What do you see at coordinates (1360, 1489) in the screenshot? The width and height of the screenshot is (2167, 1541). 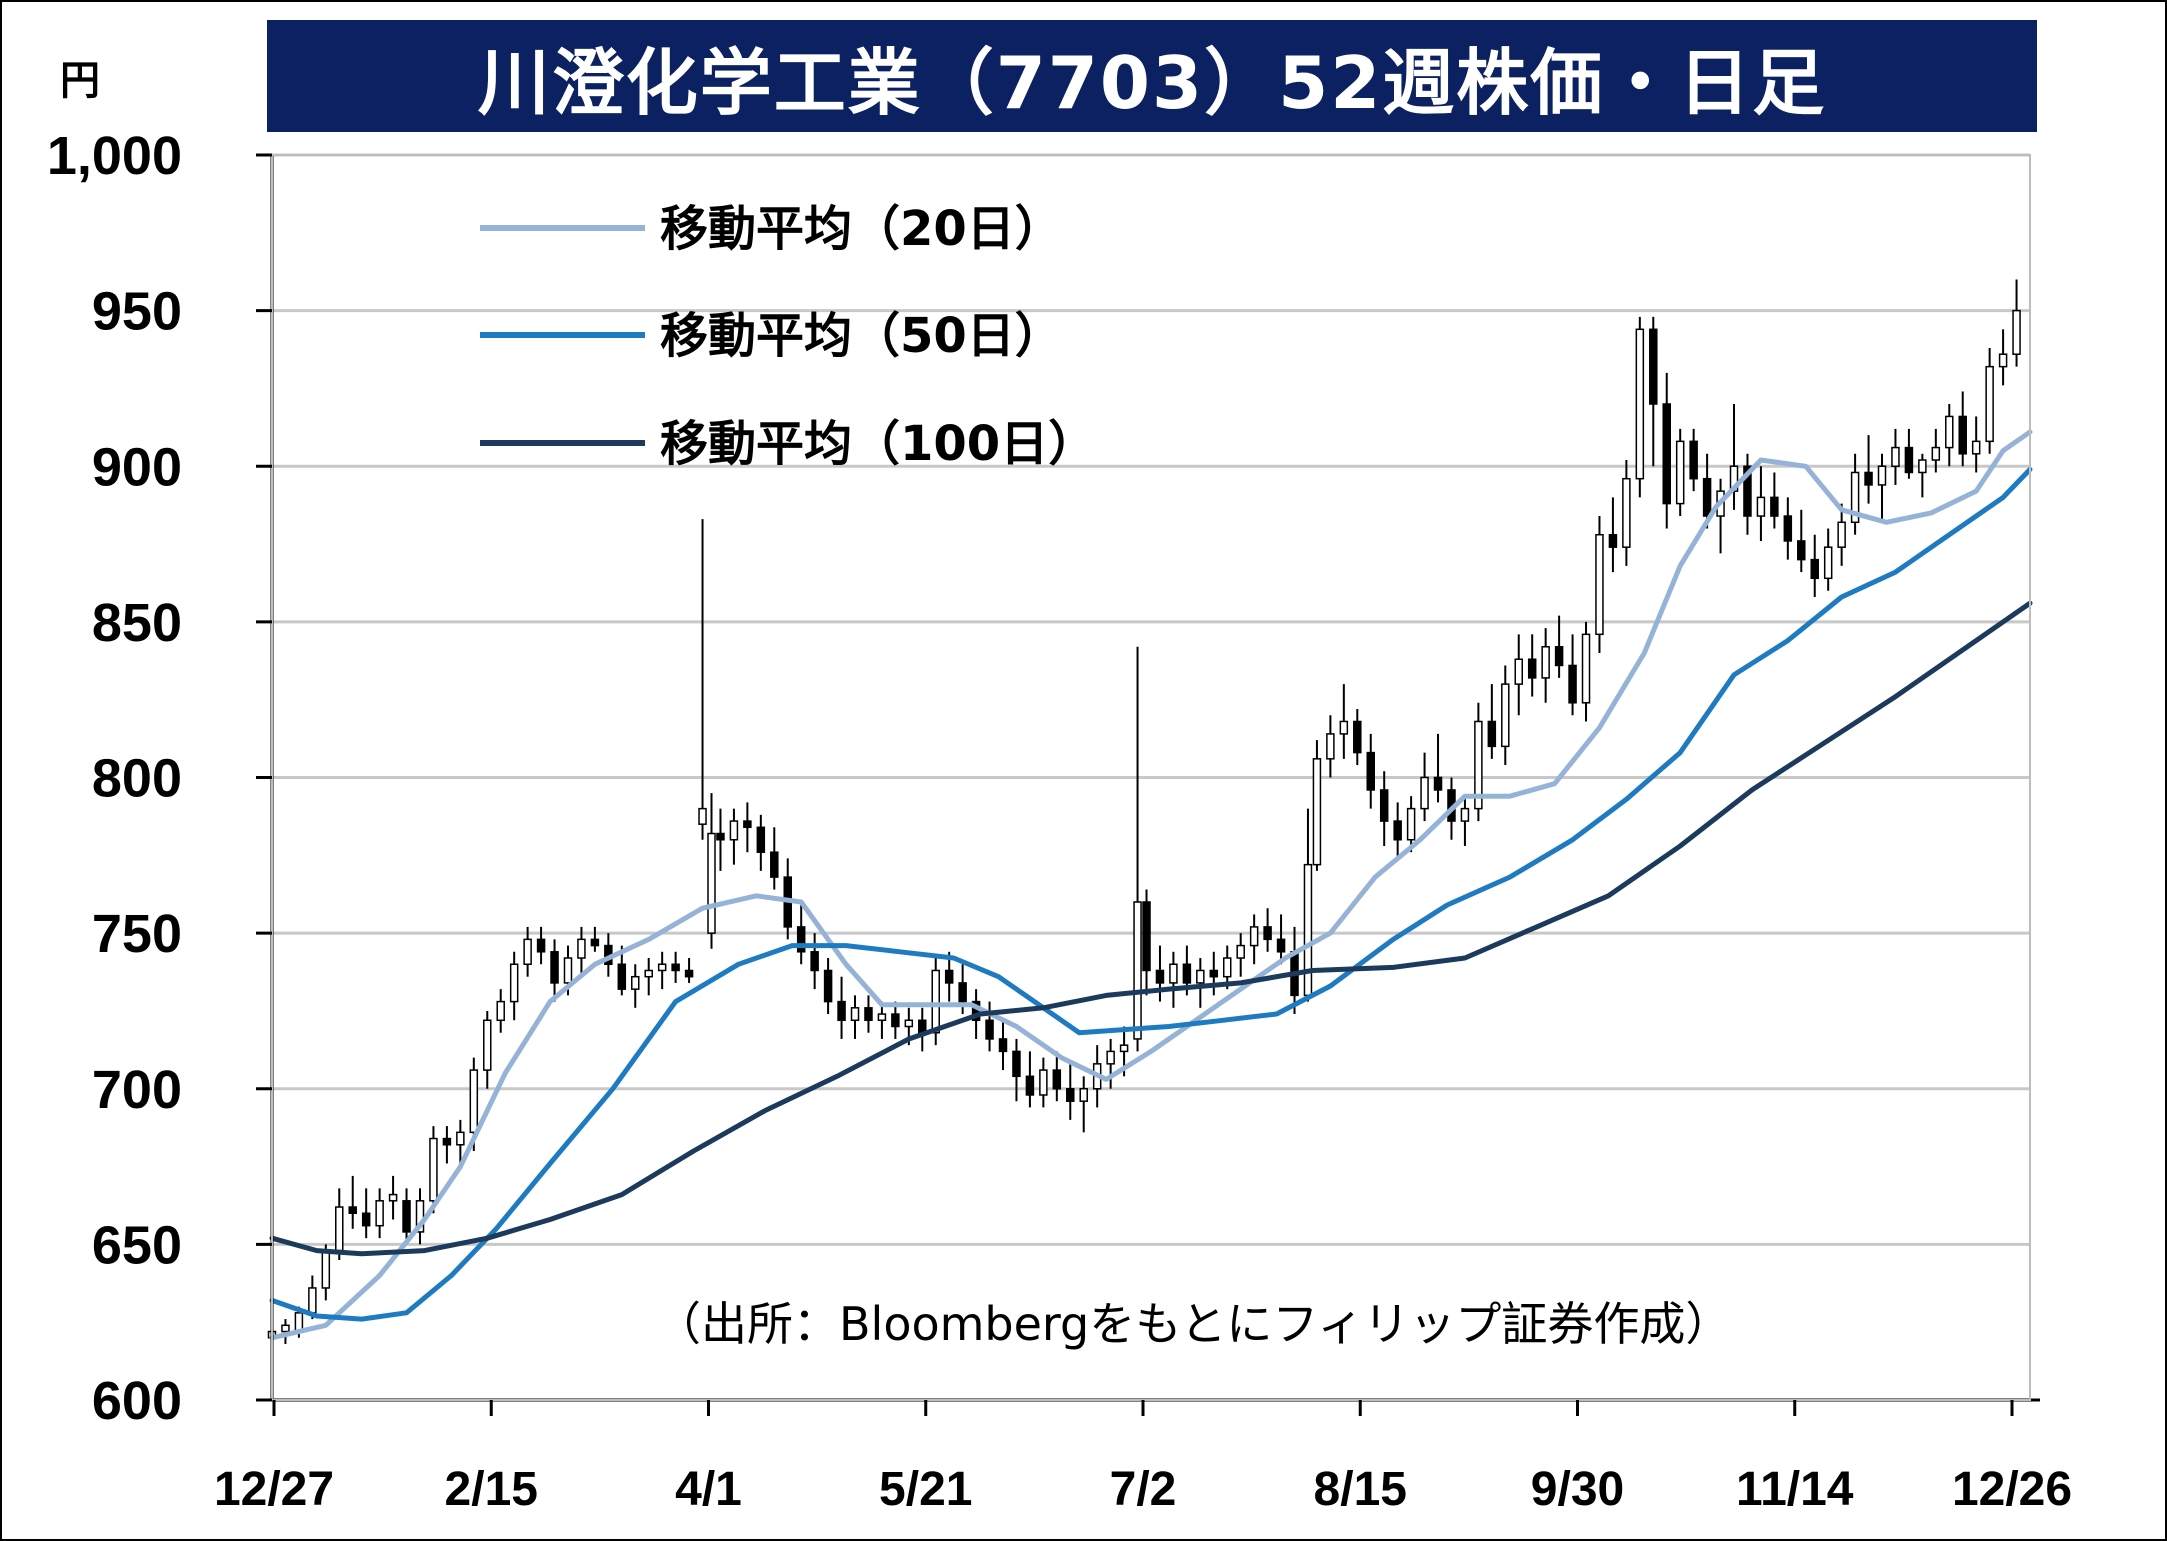 I see `x-tick-label: 8/15` at bounding box center [1360, 1489].